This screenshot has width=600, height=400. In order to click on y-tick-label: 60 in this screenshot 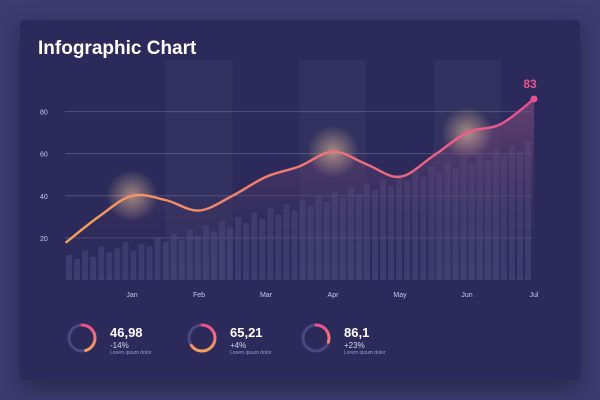, I will do `click(44, 155)`.